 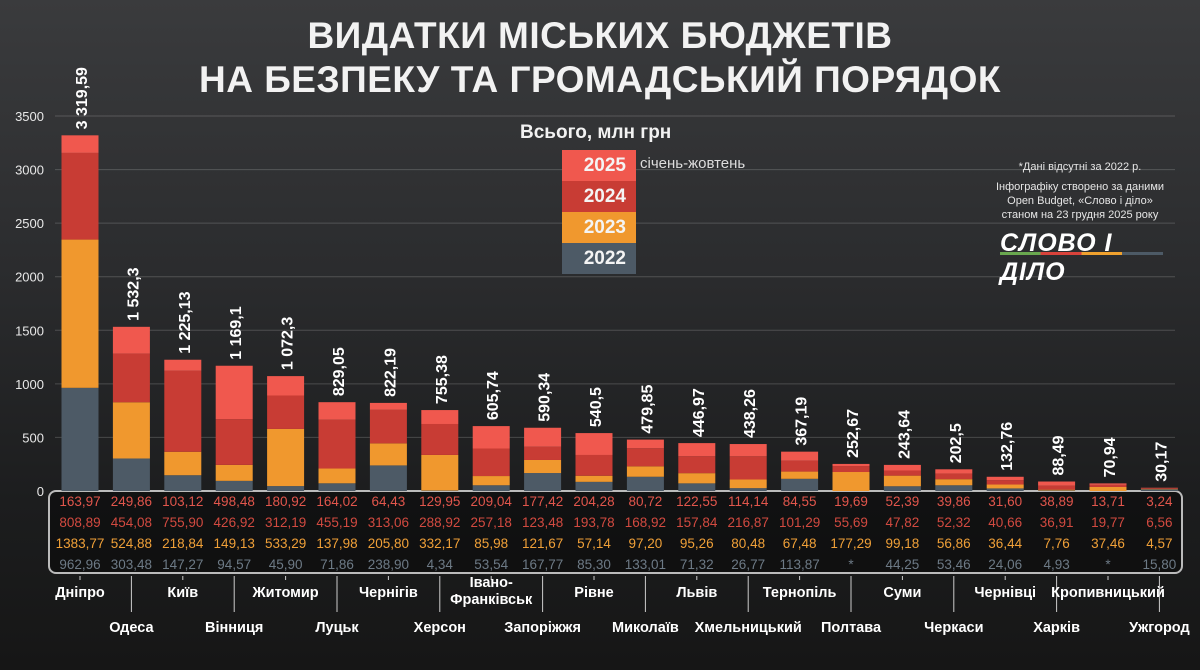 What do you see at coordinates (388, 593) in the screenshot?
I see `category-label: Чернігів` at bounding box center [388, 593].